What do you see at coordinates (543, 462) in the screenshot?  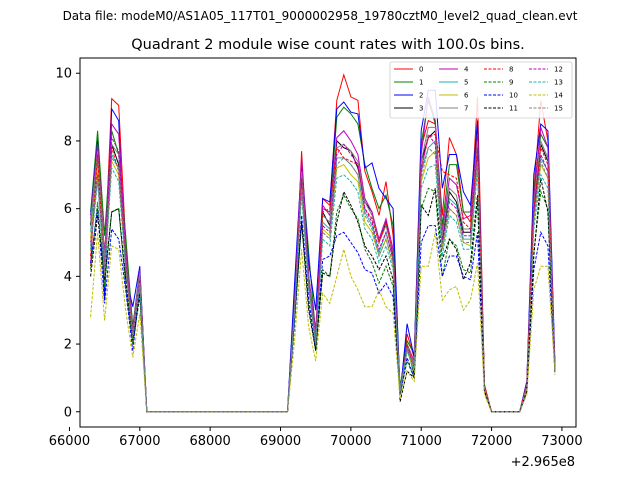 I see `x-offset-label: +2.965e8` at bounding box center [543, 462].